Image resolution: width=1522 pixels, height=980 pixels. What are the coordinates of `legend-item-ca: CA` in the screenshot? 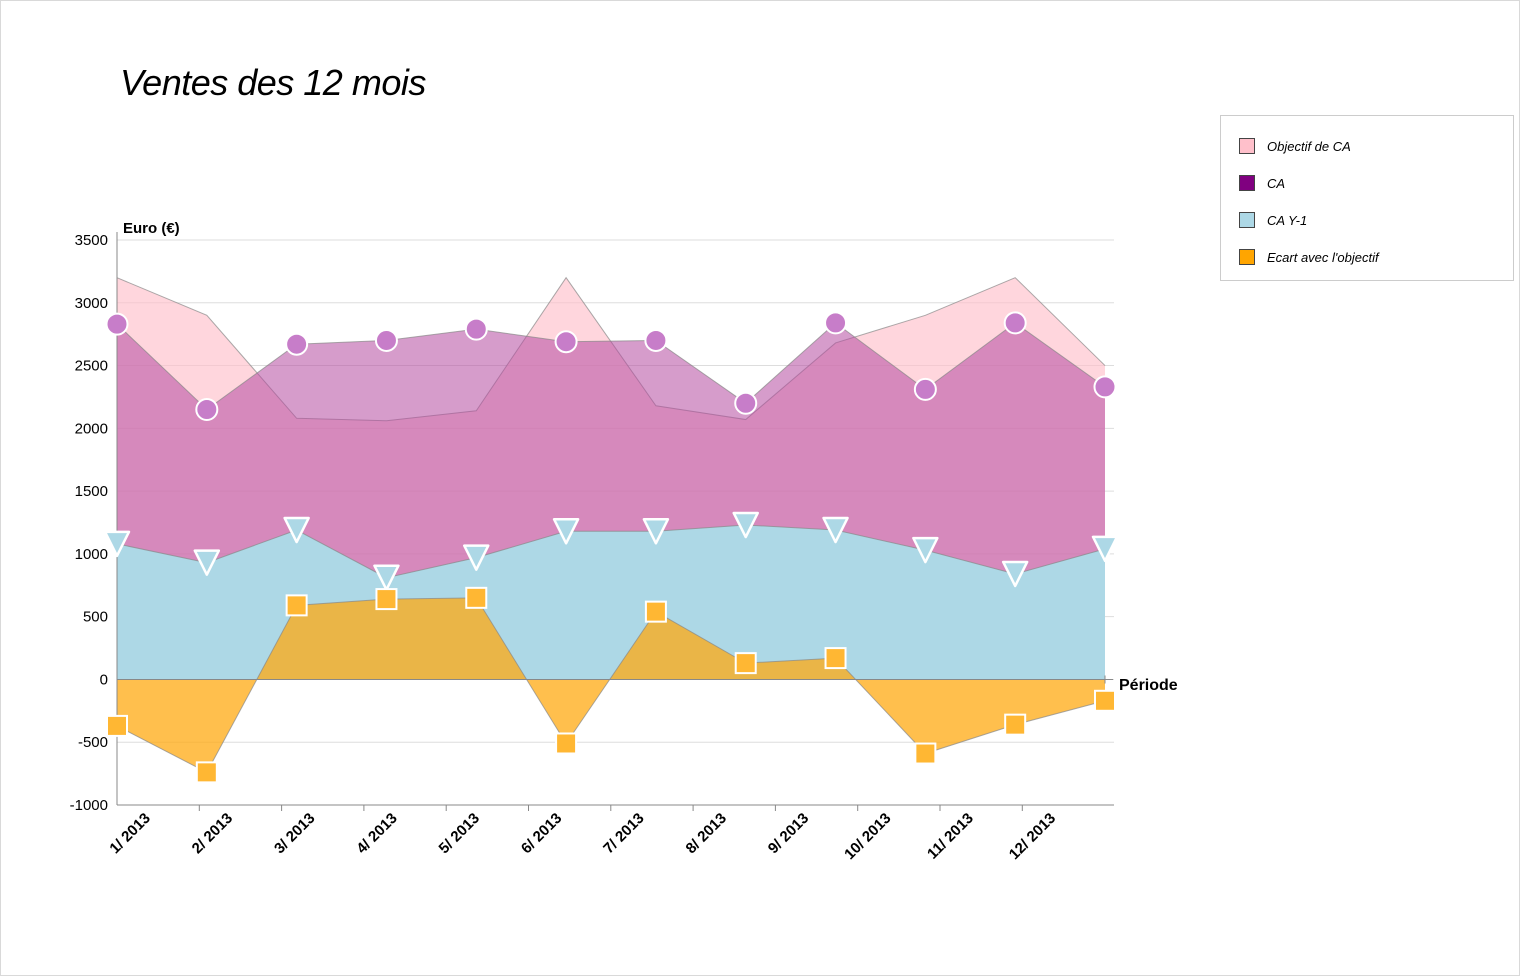 It's located at (1262, 183).